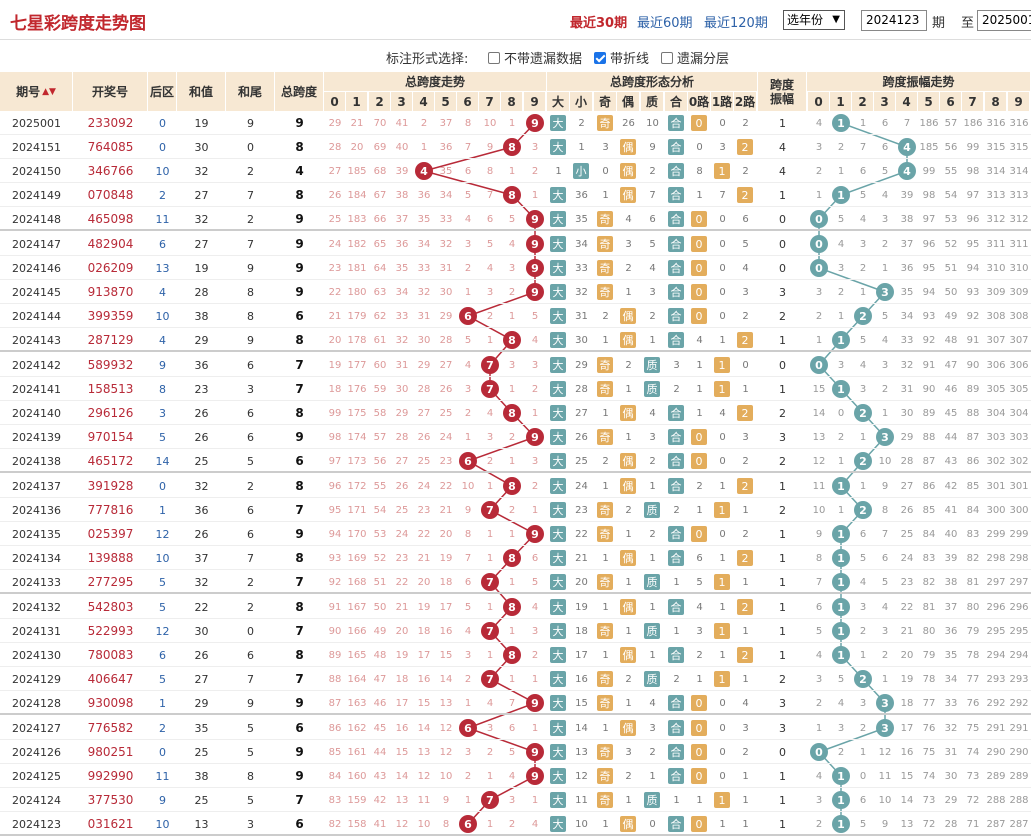 The image size is (1031, 836). What do you see at coordinates (1004, 20) in the screenshot?
I see `end-period-input: 2025001` at bounding box center [1004, 20].